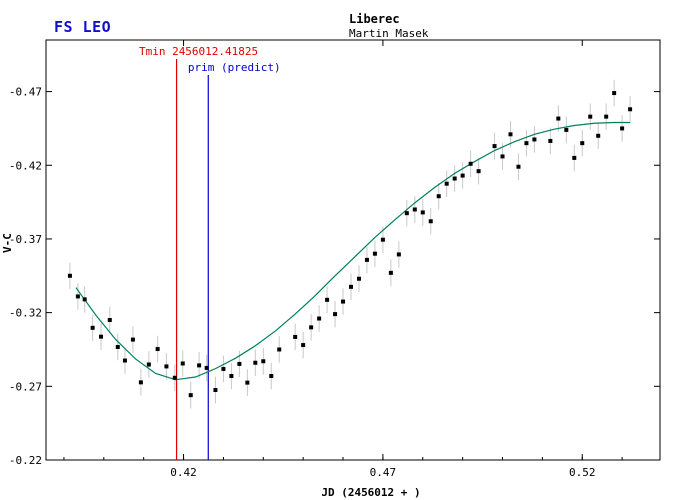 Image resolution: width=700 pixels, height=500 pixels. Describe the element at coordinates (25, 165) in the screenshot. I see `y-tick-label: -0.42` at that location.